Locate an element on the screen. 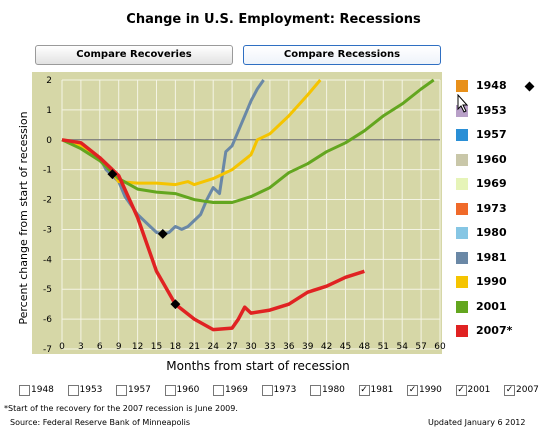 This screenshot has width=547, height=432. x-tick-label: 42 is located at coordinates (326, 347).